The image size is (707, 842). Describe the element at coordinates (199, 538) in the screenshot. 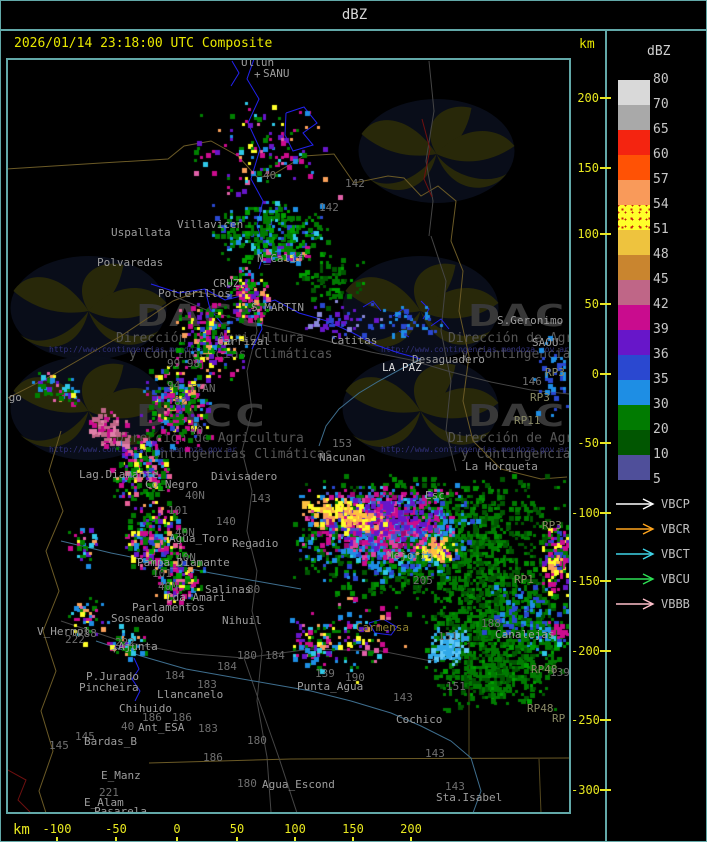

I see `map-label: Agua_Toro` at that location.